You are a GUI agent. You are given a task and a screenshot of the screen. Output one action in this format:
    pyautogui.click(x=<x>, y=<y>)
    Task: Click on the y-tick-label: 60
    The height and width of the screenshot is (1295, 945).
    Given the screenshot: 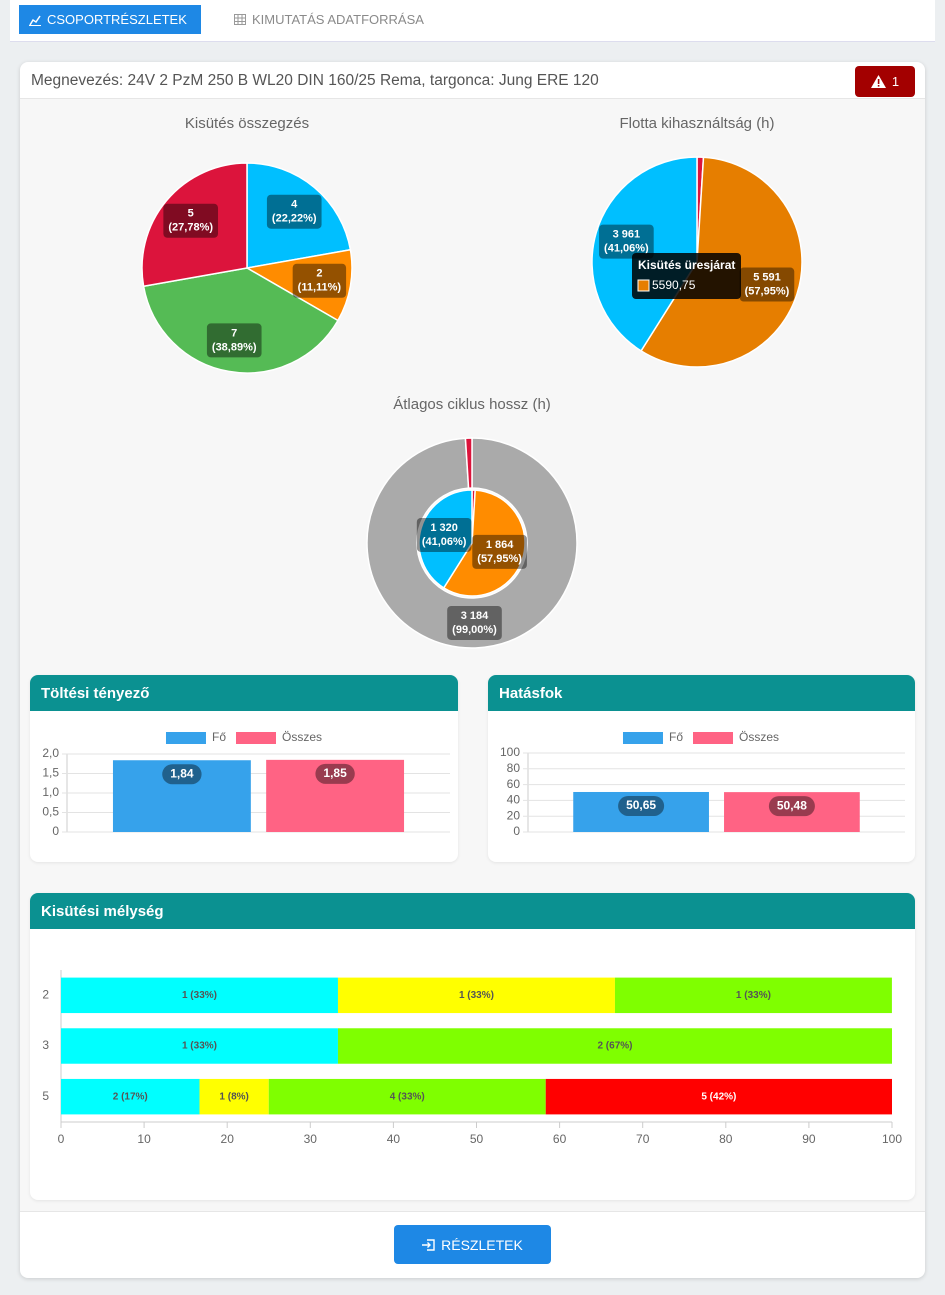 What is the action you would take?
    pyautogui.click(x=514, y=784)
    